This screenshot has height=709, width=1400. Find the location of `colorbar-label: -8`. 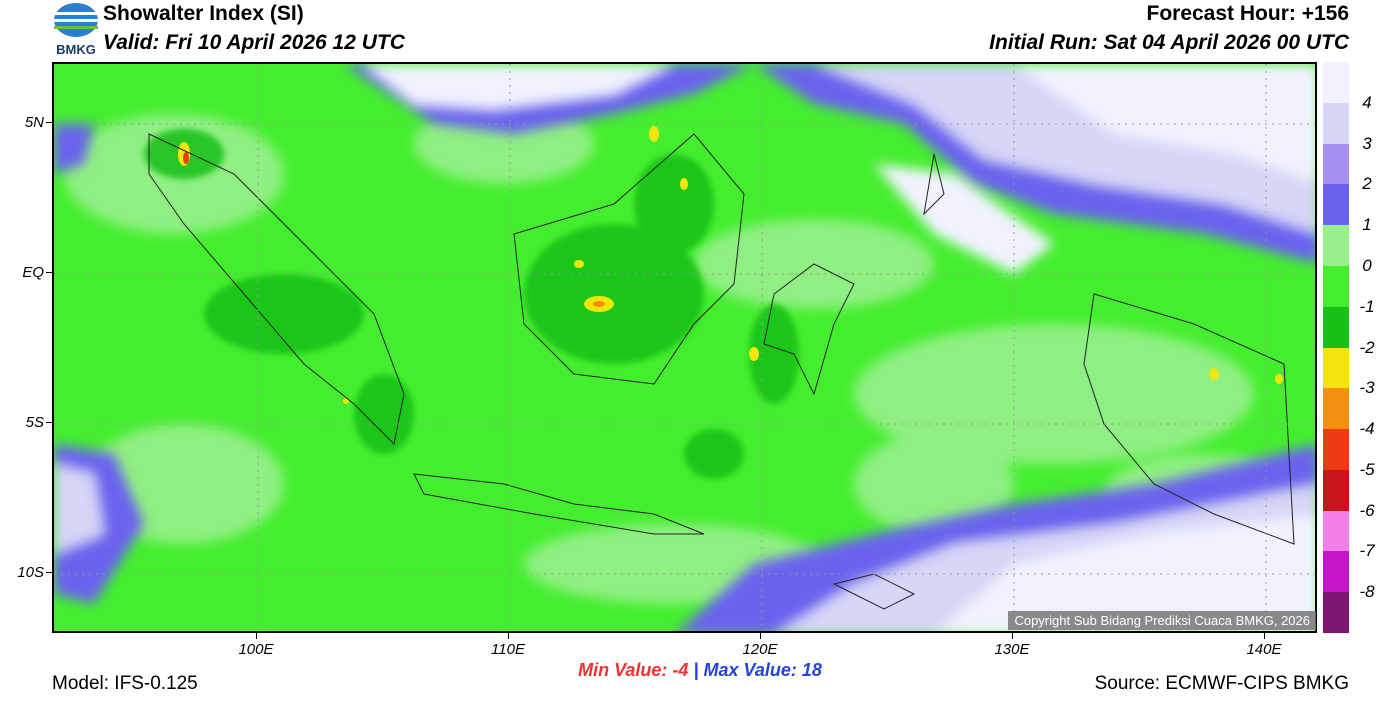

colorbar-label: -8 is located at coordinates (1367, 592).